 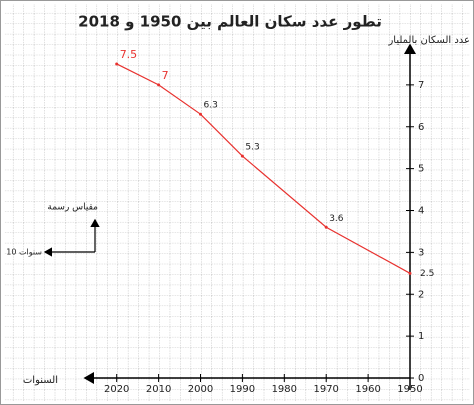 I want to click on scale-label: مقياس رسمة, so click(x=72, y=208).